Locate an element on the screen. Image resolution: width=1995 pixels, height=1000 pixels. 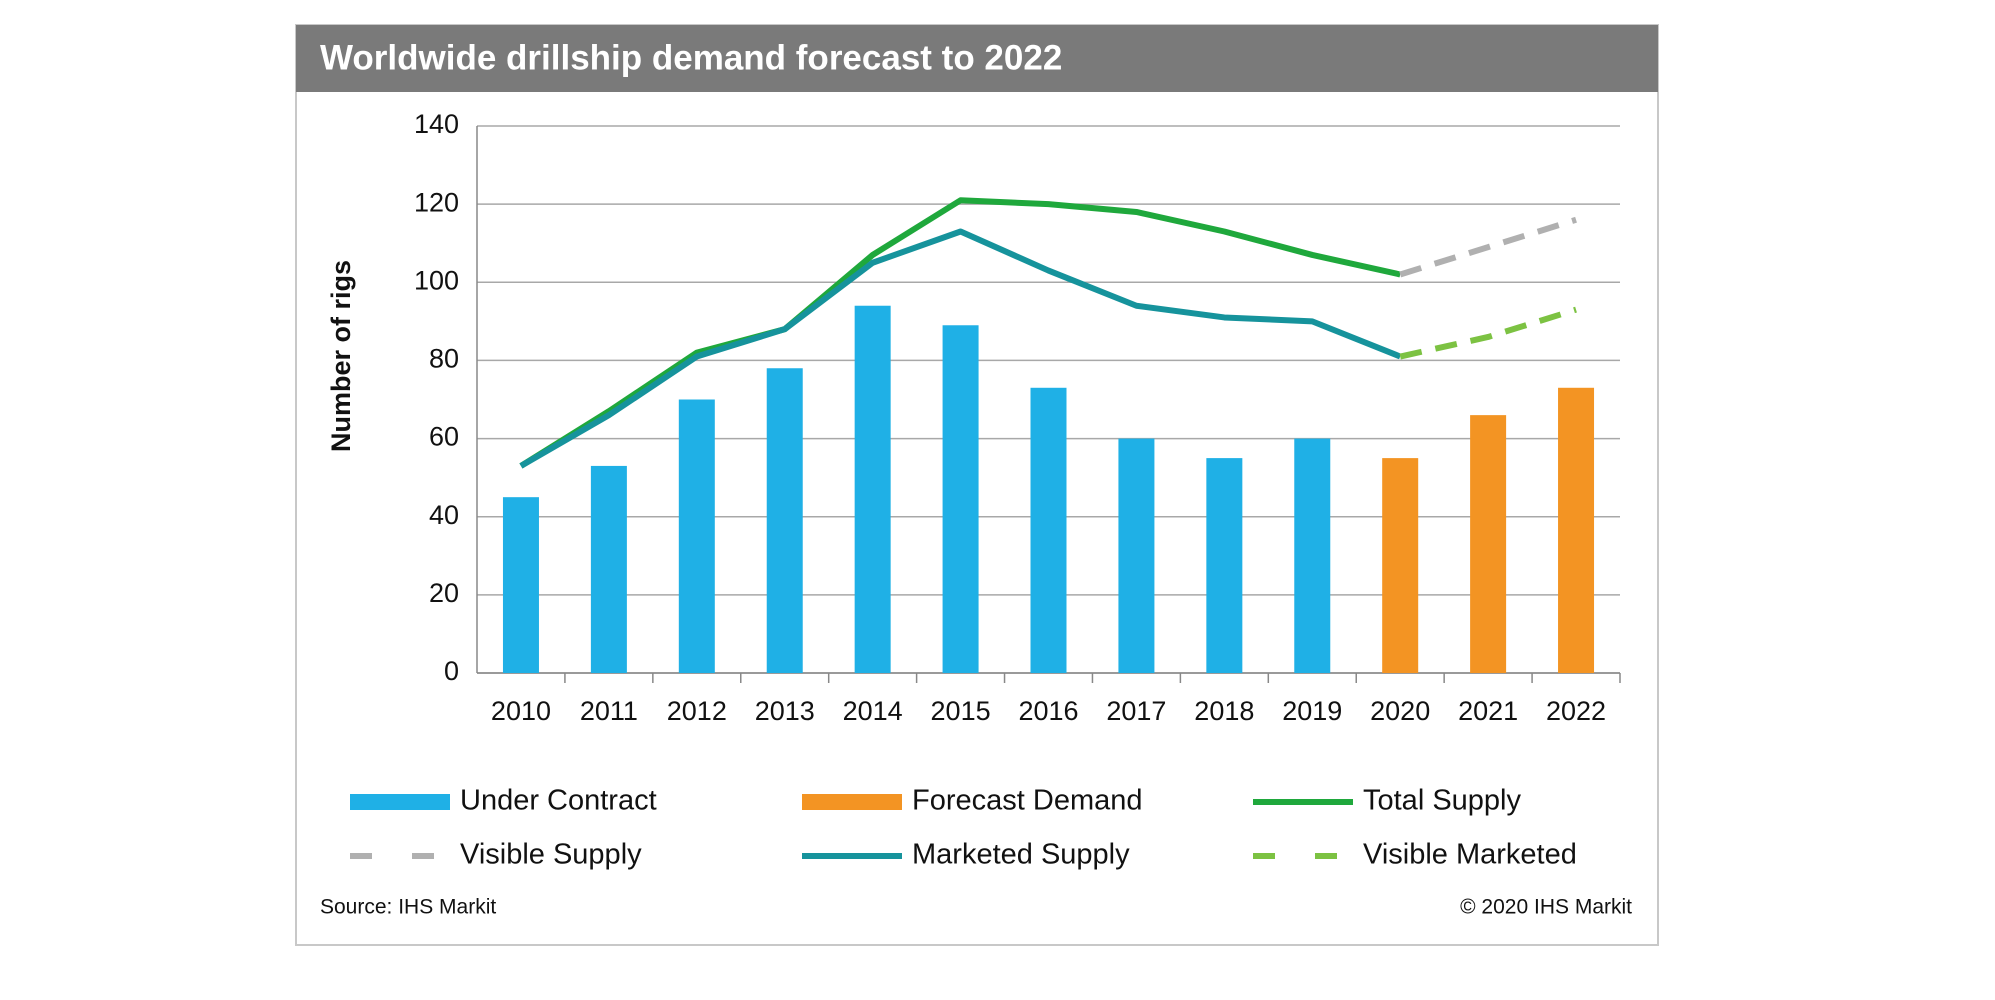
x-tick-label: 2019 is located at coordinates (1312, 711).